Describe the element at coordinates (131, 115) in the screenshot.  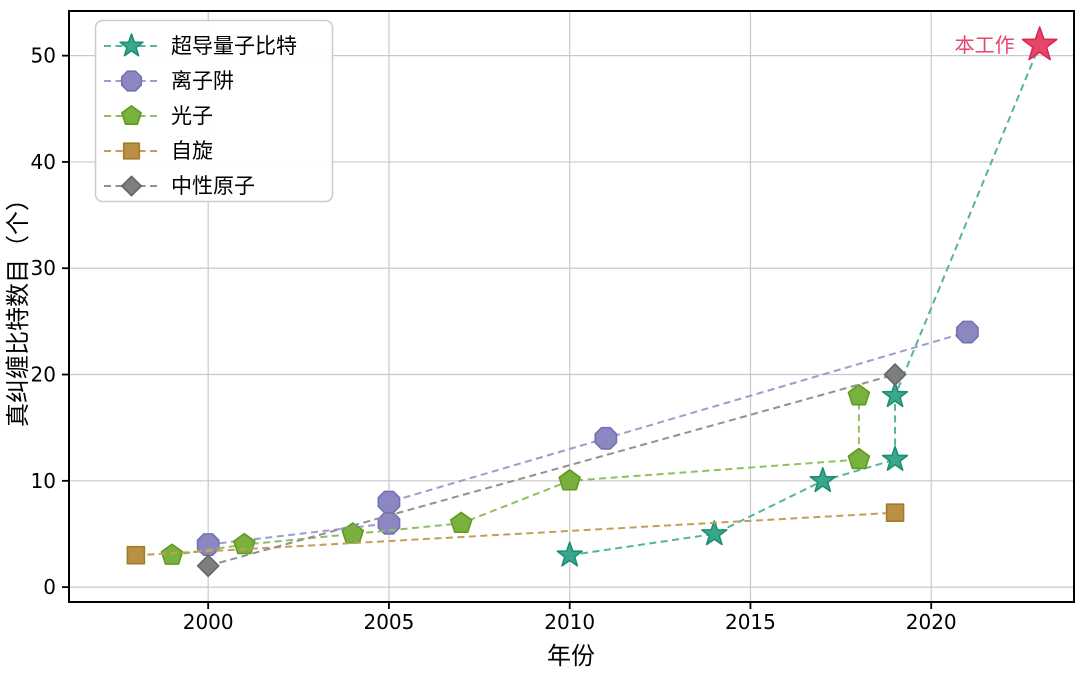
I see `legend-marker-photon` at that location.